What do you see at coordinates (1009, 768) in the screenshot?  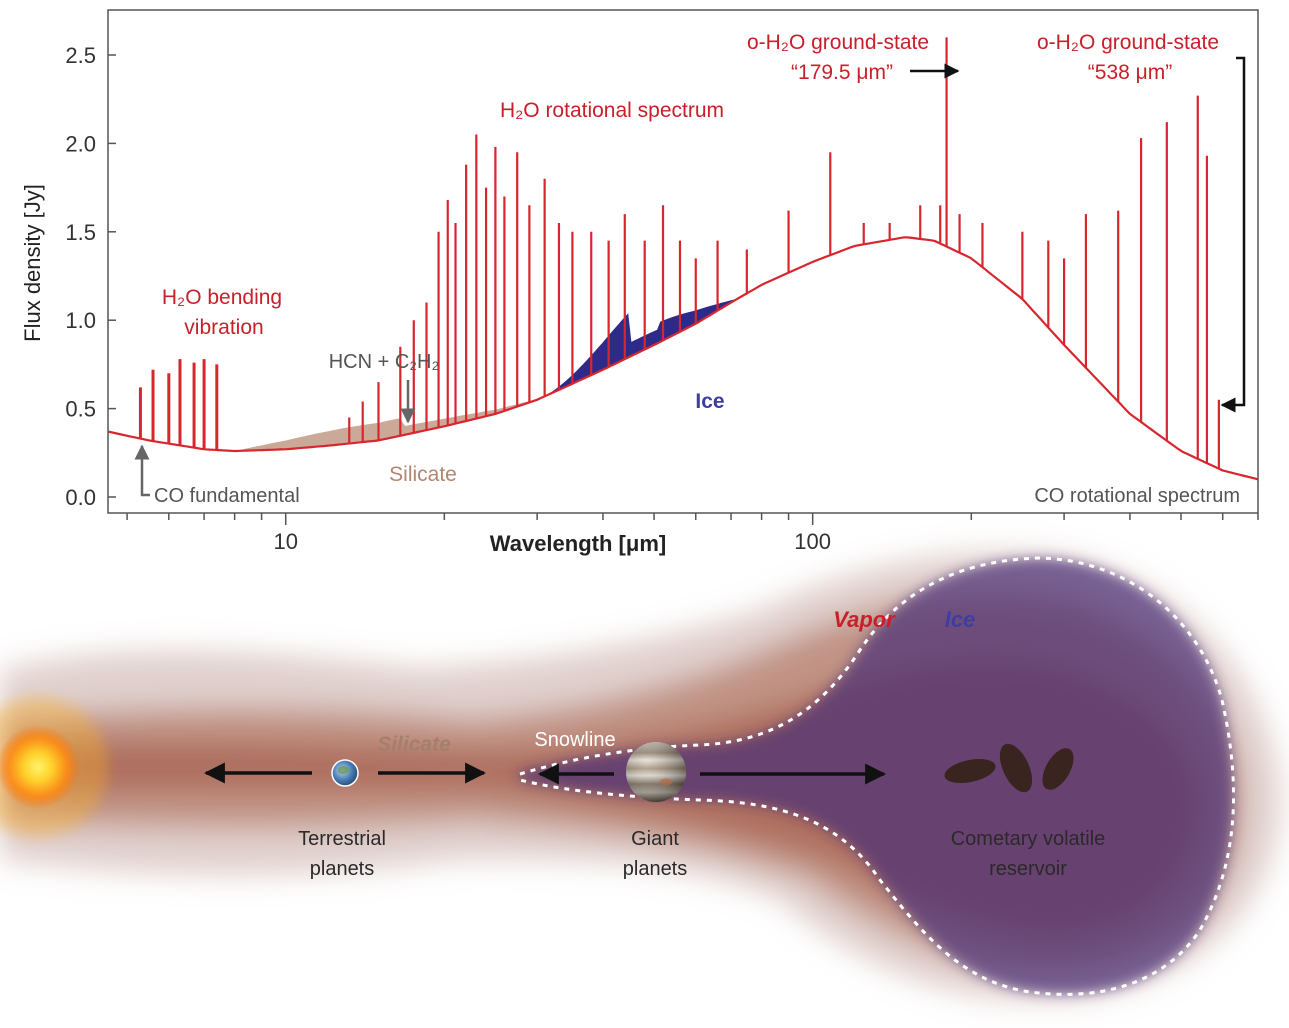 I see `comet-icon` at bounding box center [1009, 768].